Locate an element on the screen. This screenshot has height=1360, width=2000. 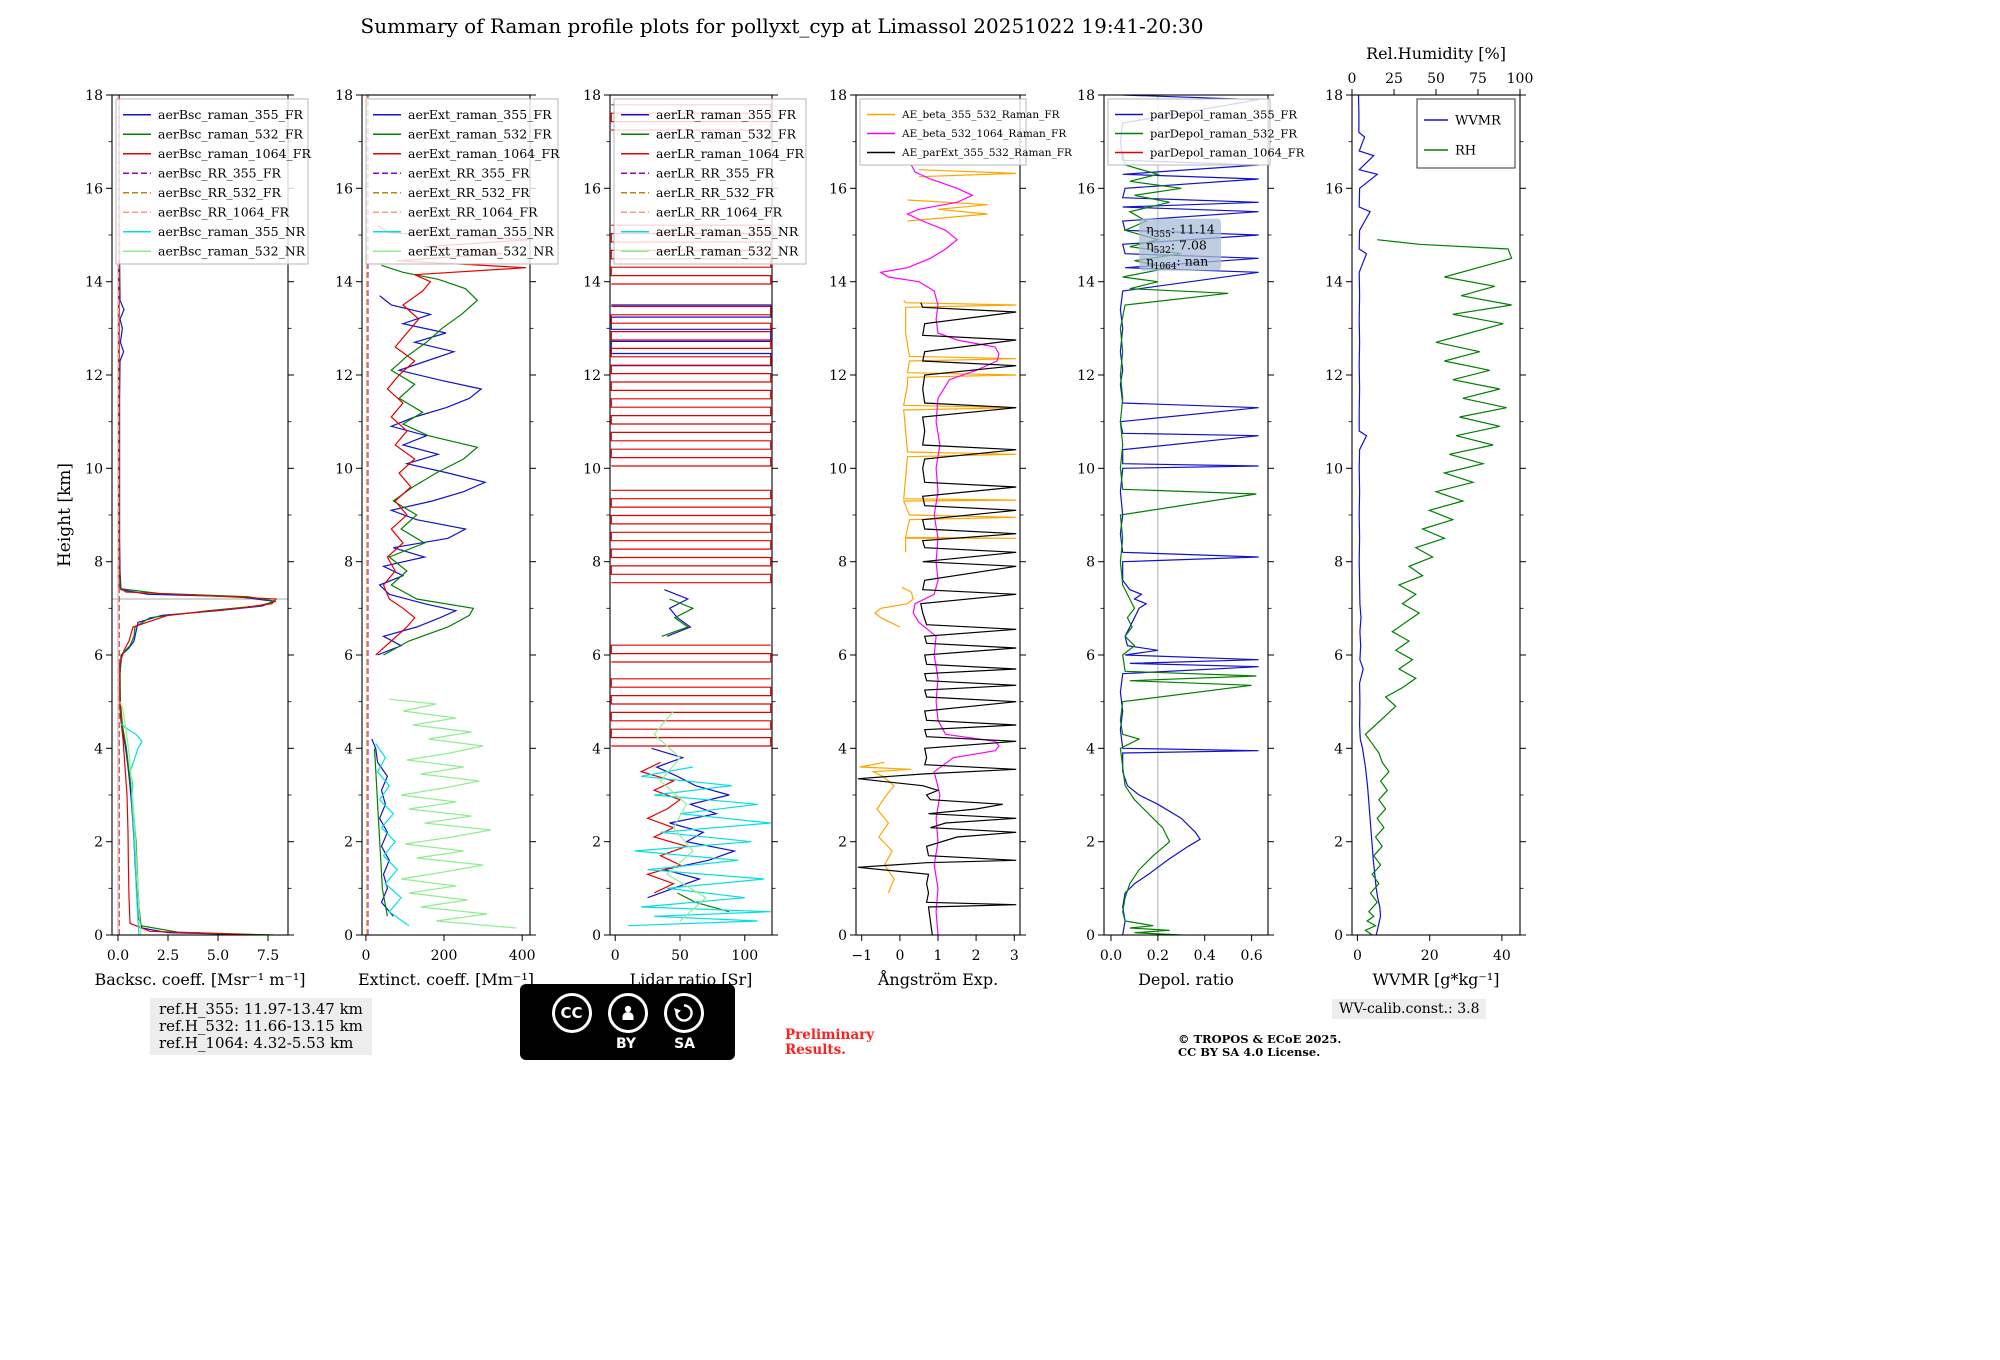
svg-text: aerBsc_raman_532_NR is located at coordinates (232, 251).